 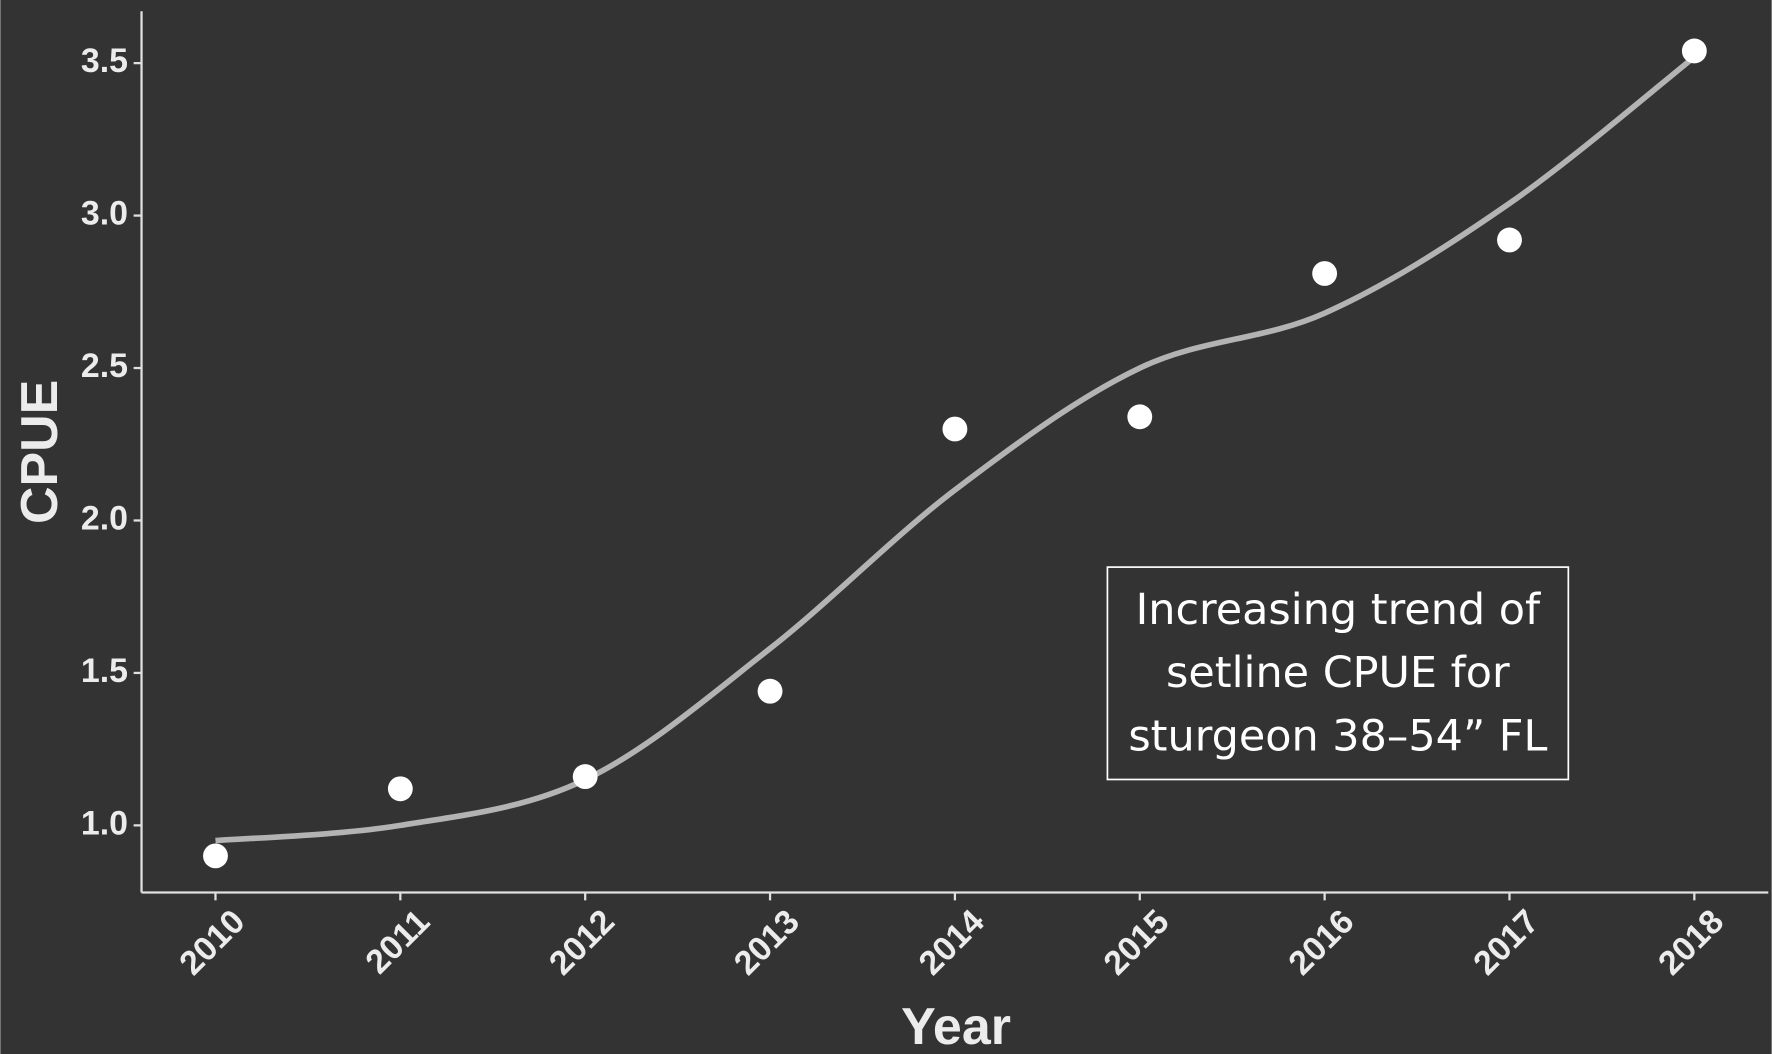 What do you see at coordinates (1338, 610) in the screenshot?
I see `annotation-line: Increasing trend of` at bounding box center [1338, 610].